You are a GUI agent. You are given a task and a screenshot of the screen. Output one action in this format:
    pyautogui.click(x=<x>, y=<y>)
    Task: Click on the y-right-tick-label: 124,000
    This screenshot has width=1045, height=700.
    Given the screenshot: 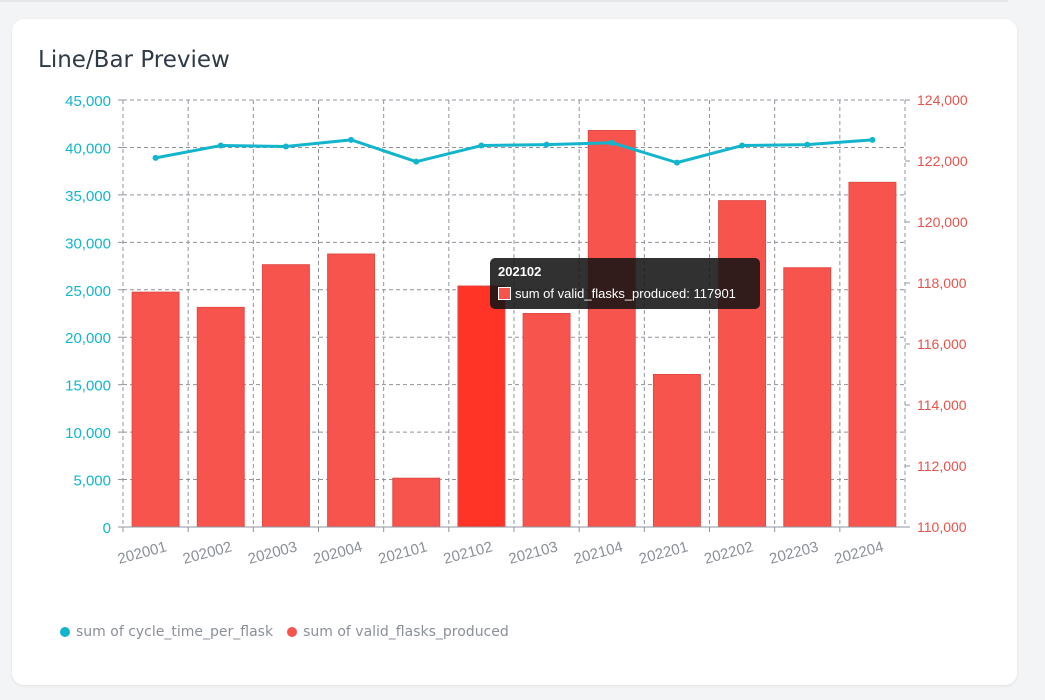 What is the action you would take?
    pyautogui.click(x=942, y=100)
    